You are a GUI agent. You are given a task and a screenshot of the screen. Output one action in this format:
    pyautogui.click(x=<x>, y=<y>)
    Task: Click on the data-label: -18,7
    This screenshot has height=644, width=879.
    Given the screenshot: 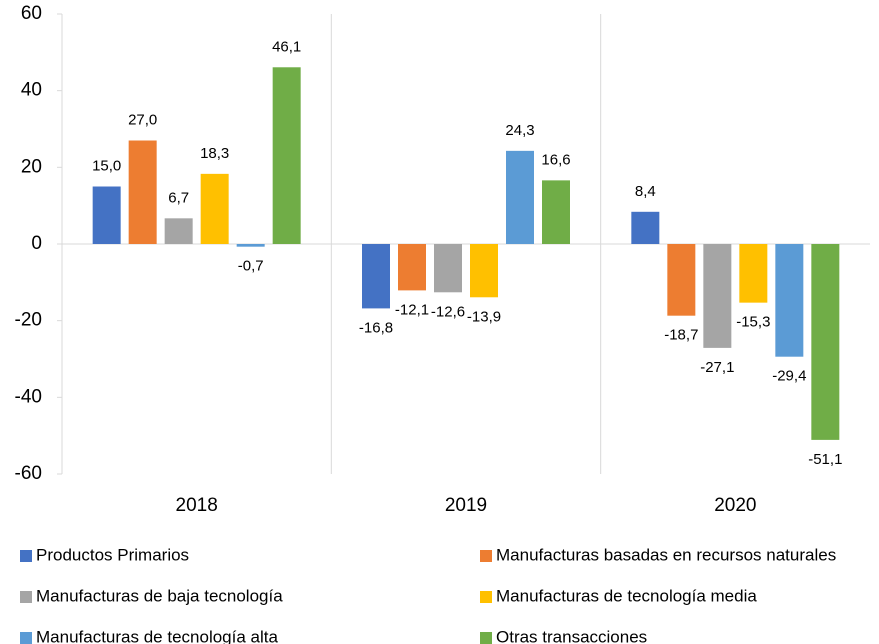 What is the action you would take?
    pyautogui.click(x=681, y=335)
    